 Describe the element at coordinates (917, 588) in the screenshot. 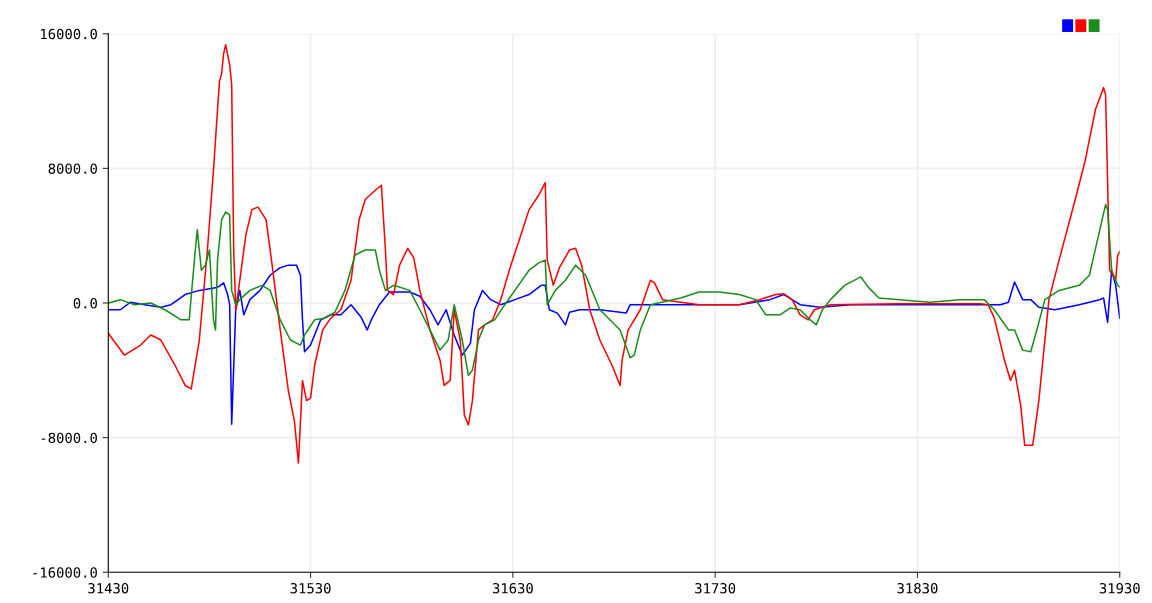

I see `x-tick-label: 31830` at that location.